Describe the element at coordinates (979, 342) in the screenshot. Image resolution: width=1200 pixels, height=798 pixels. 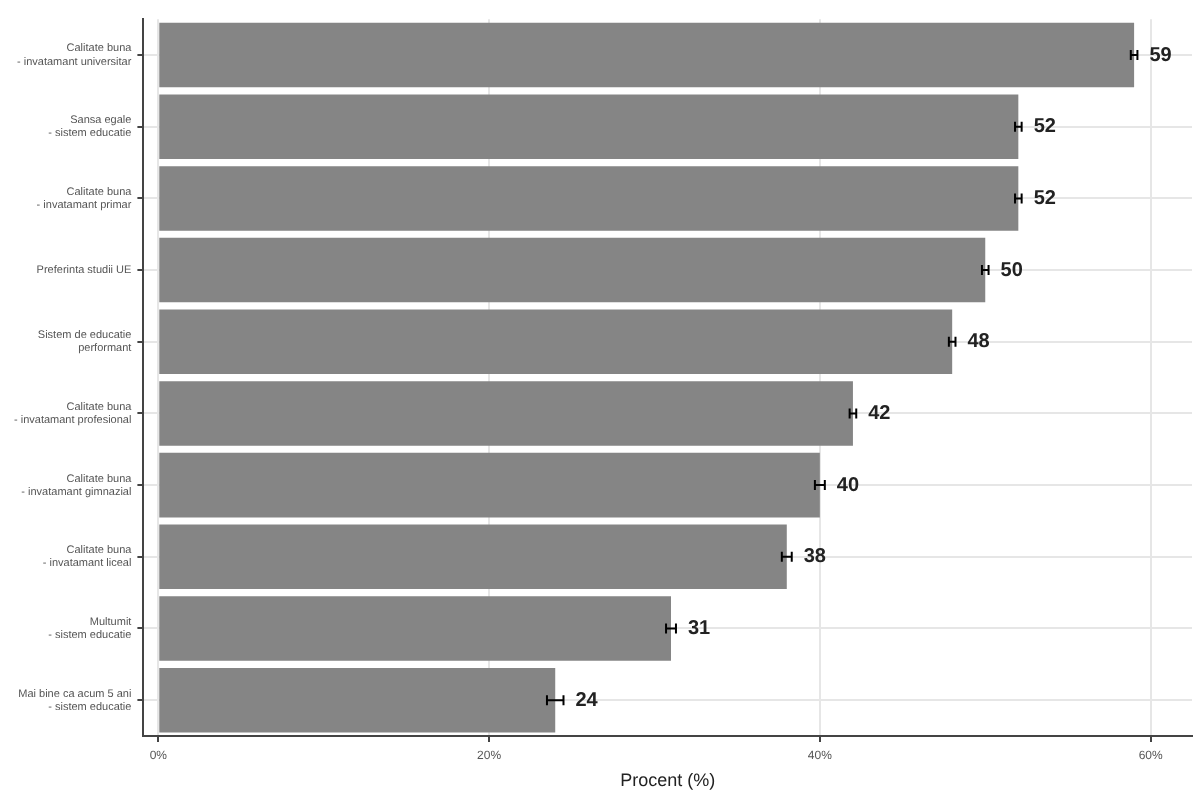
I see `data-label: 48` at that location.